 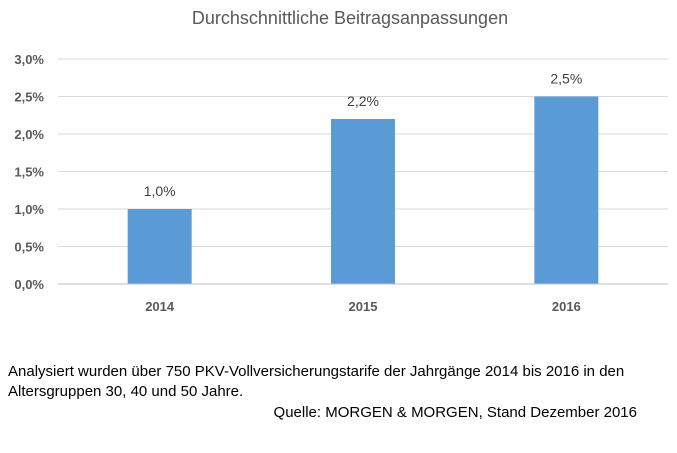 What do you see at coordinates (350, 18) in the screenshot?
I see `chart-title: Durchschnittliche Beitragsanpassungen` at bounding box center [350, 18].